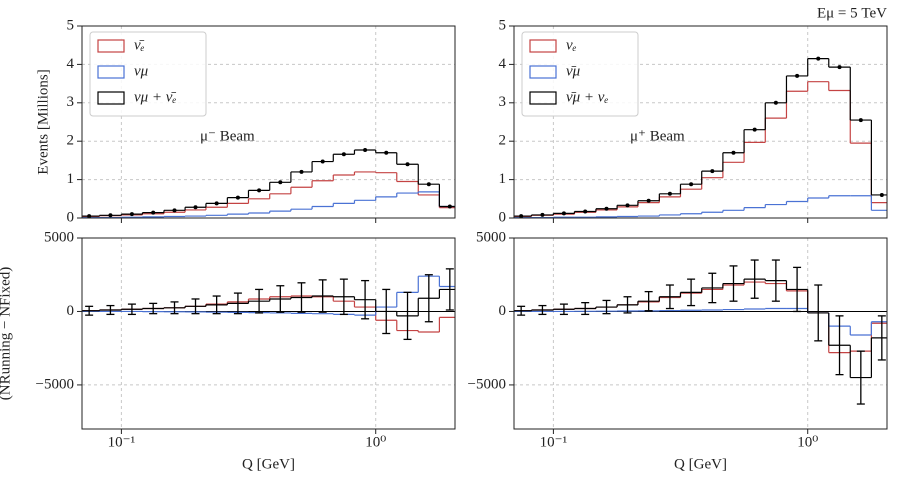 Image resolution: width=897 pixels, height=483 pixels. Describe the element at coordinates (587, 97) in the screenshot. I see `legend-label: ν̄μ + νₑ` at that location.